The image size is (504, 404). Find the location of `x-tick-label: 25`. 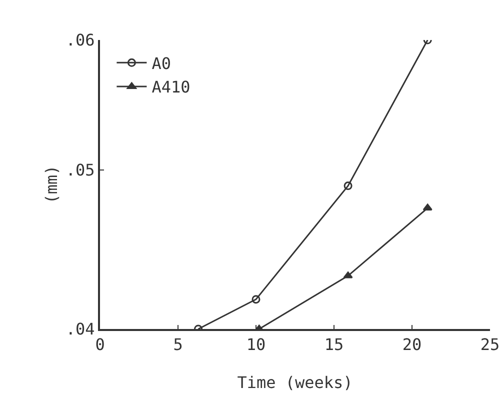

x-tick-label: 25 is located at coordinates (490, 344).